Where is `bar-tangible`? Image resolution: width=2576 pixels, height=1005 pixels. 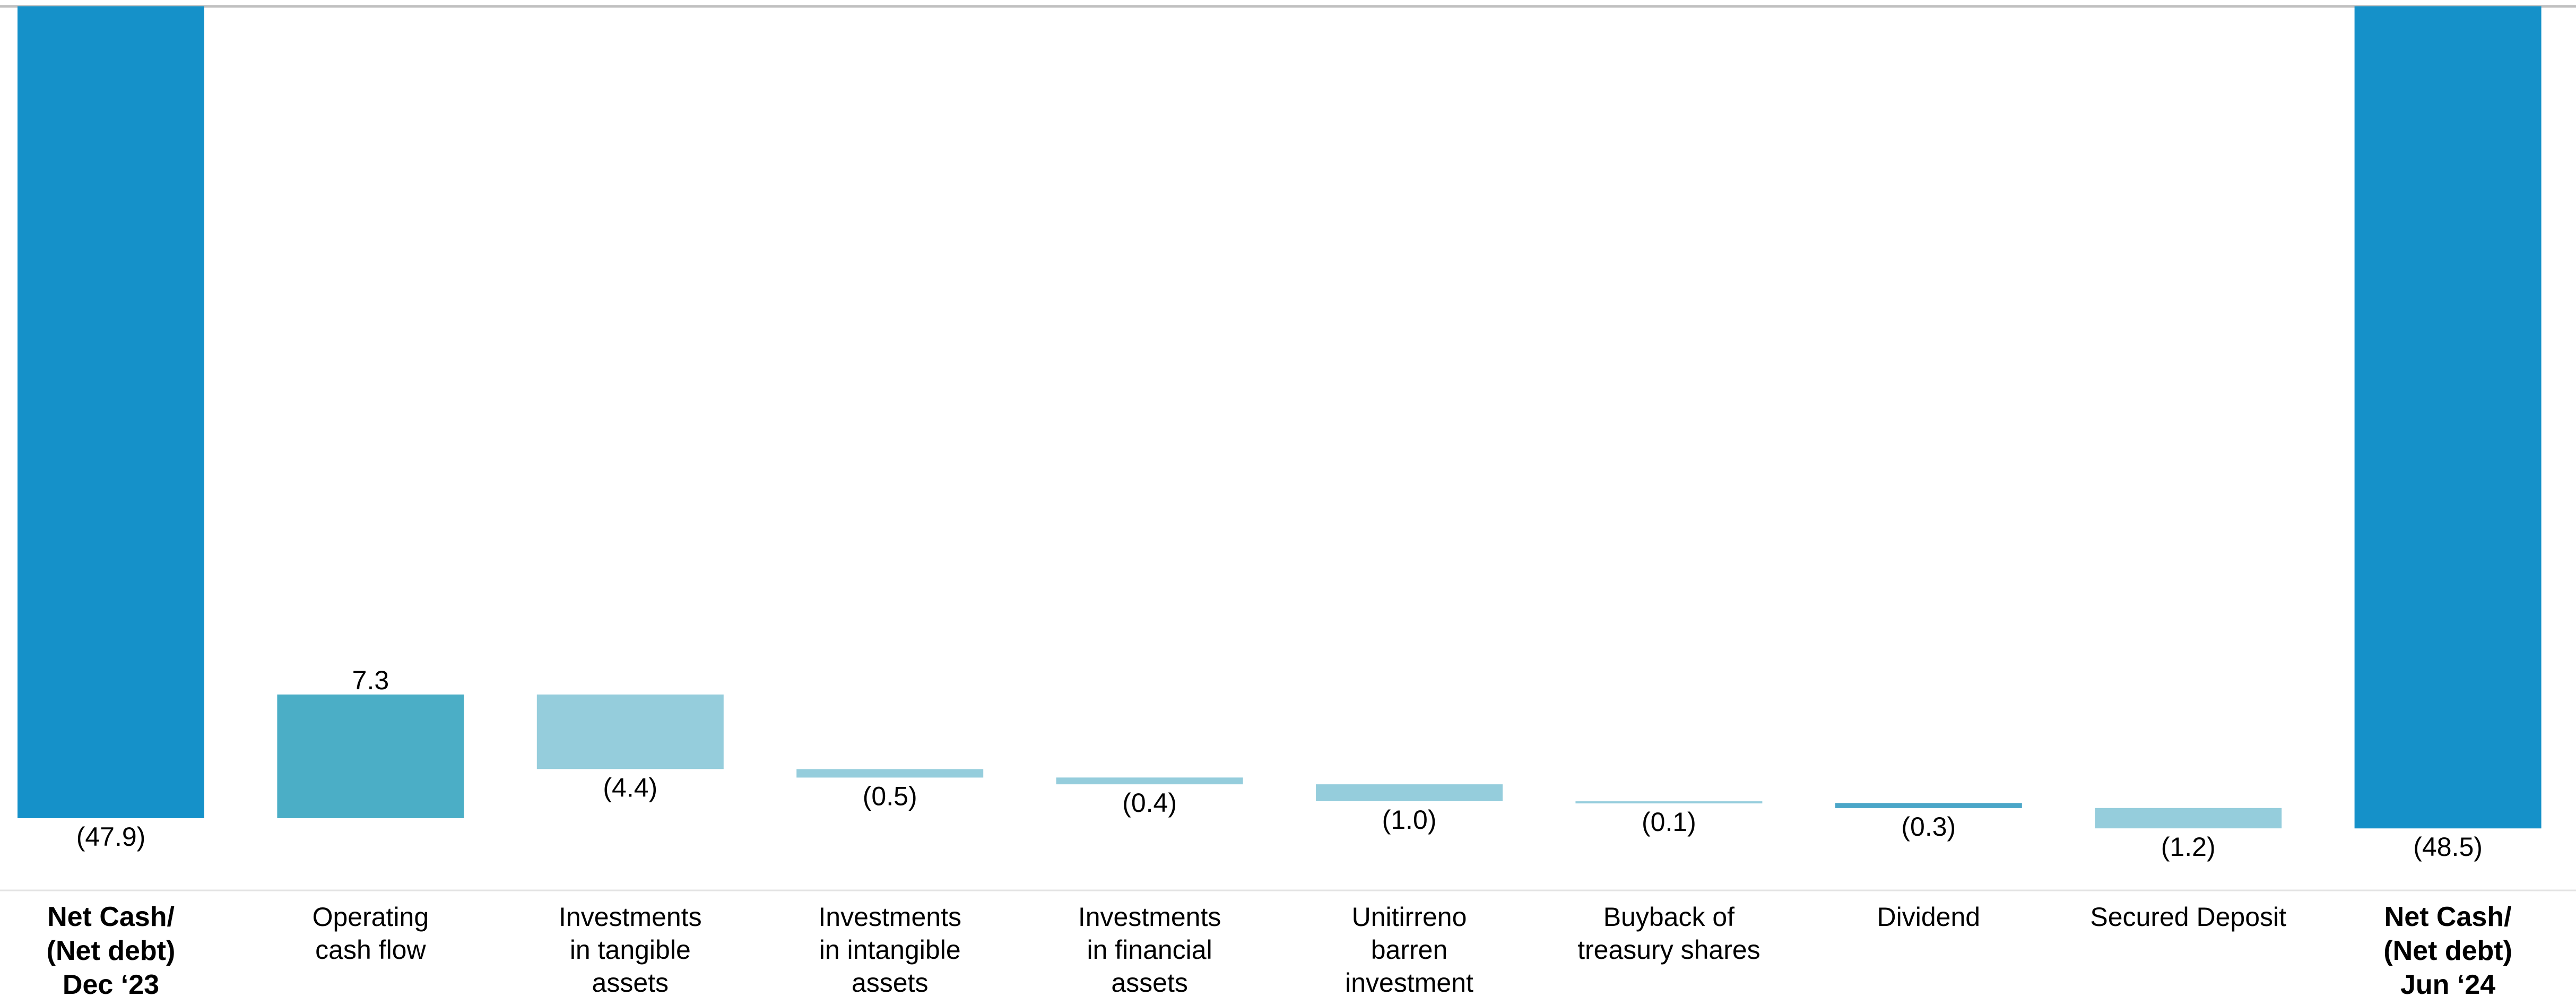 bar-tangible is located at coordinates (630, 731).